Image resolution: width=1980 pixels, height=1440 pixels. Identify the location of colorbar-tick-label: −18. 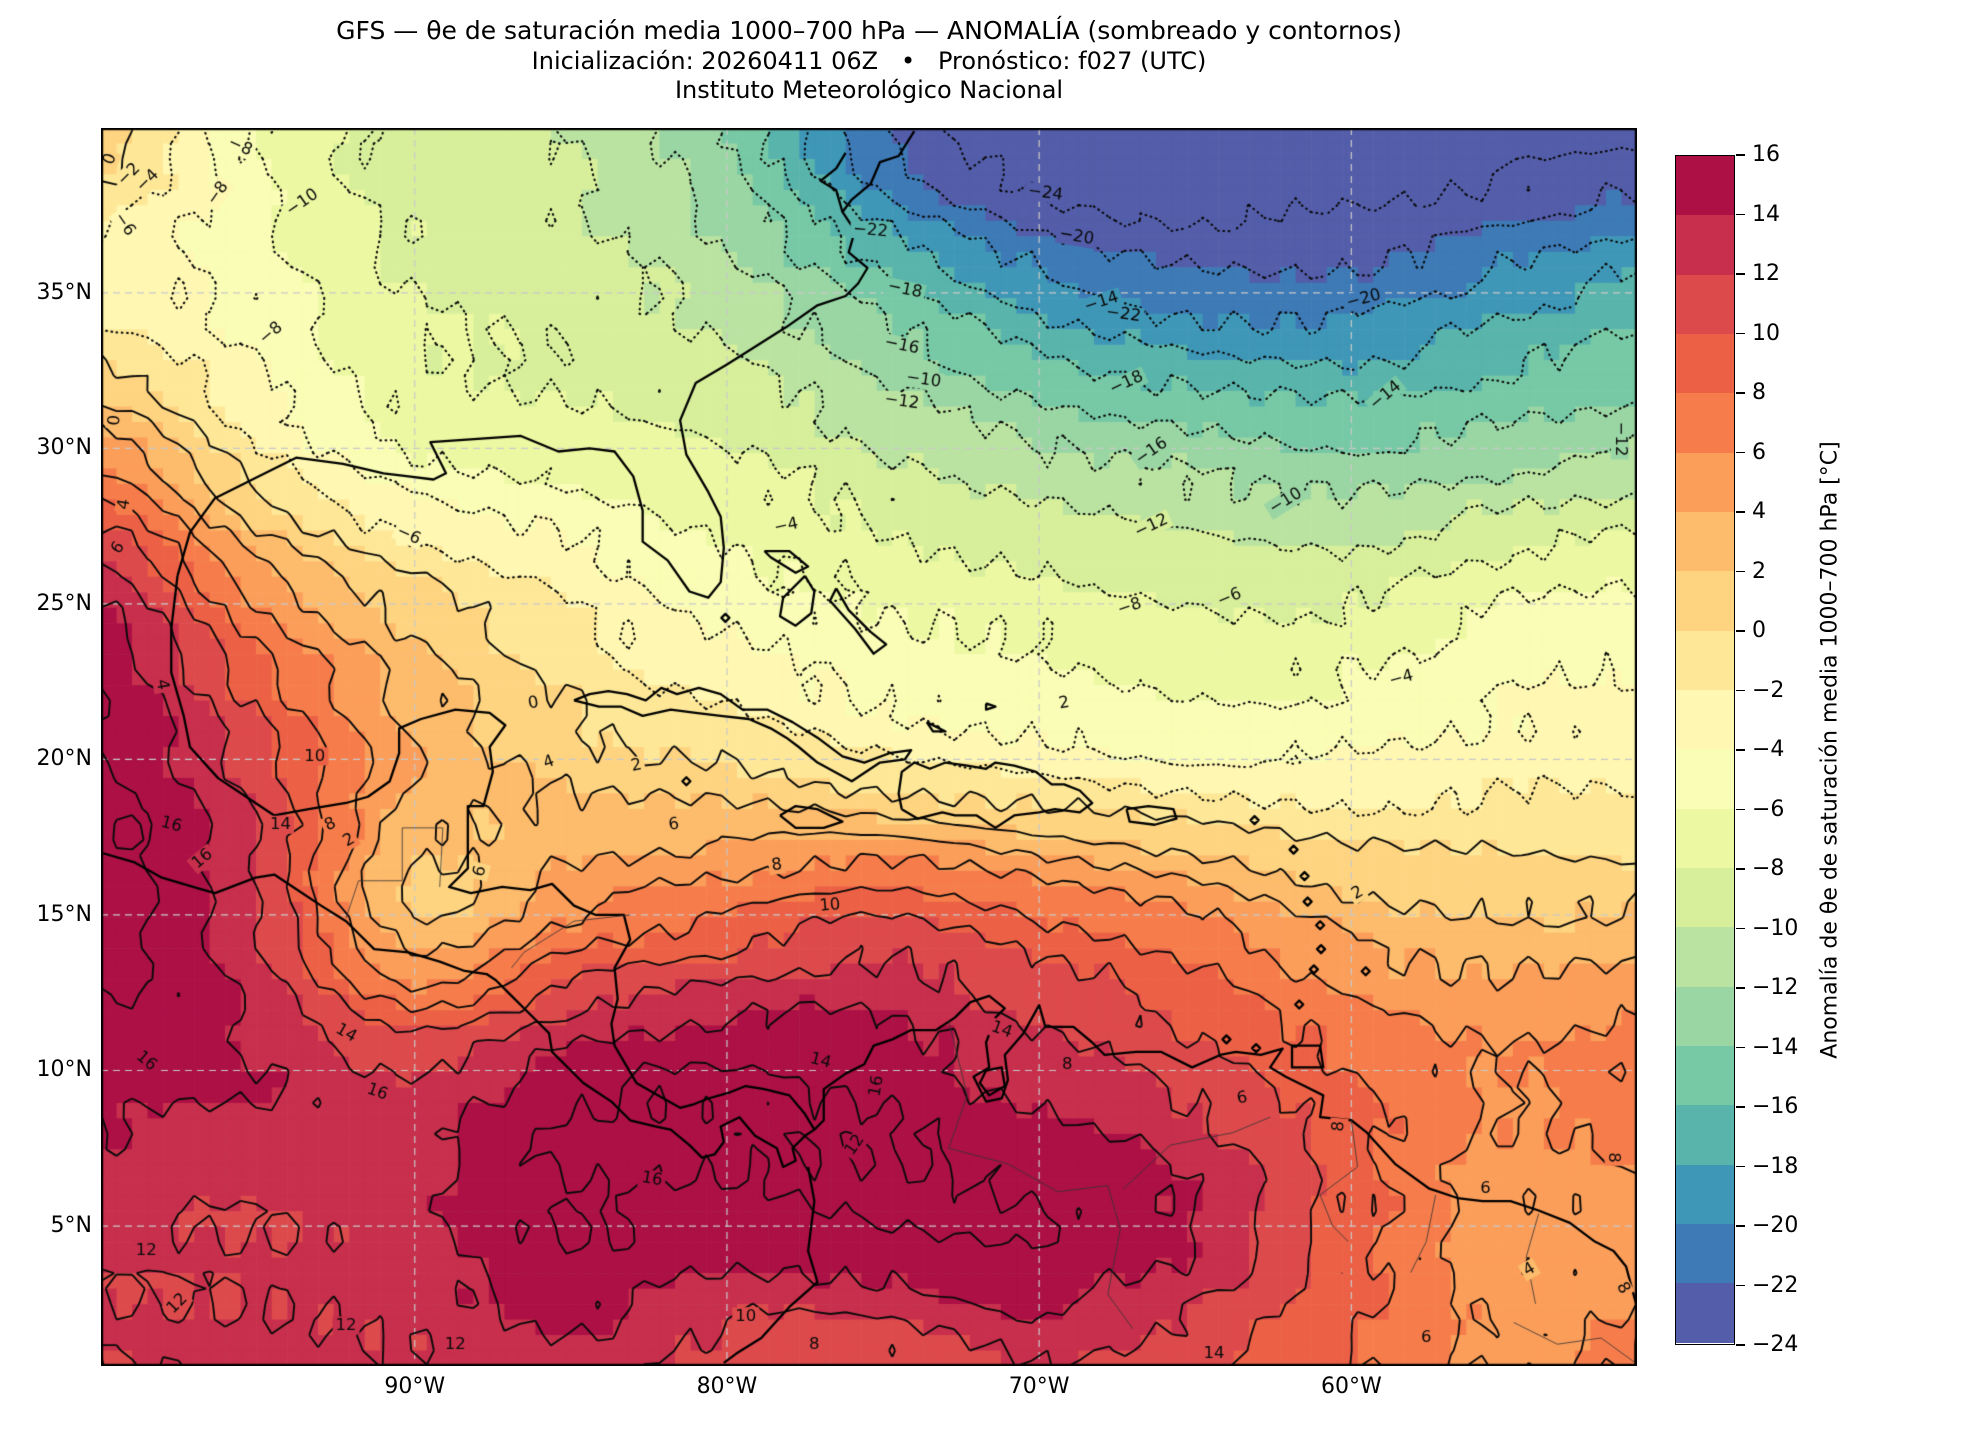
(1775, 1166).